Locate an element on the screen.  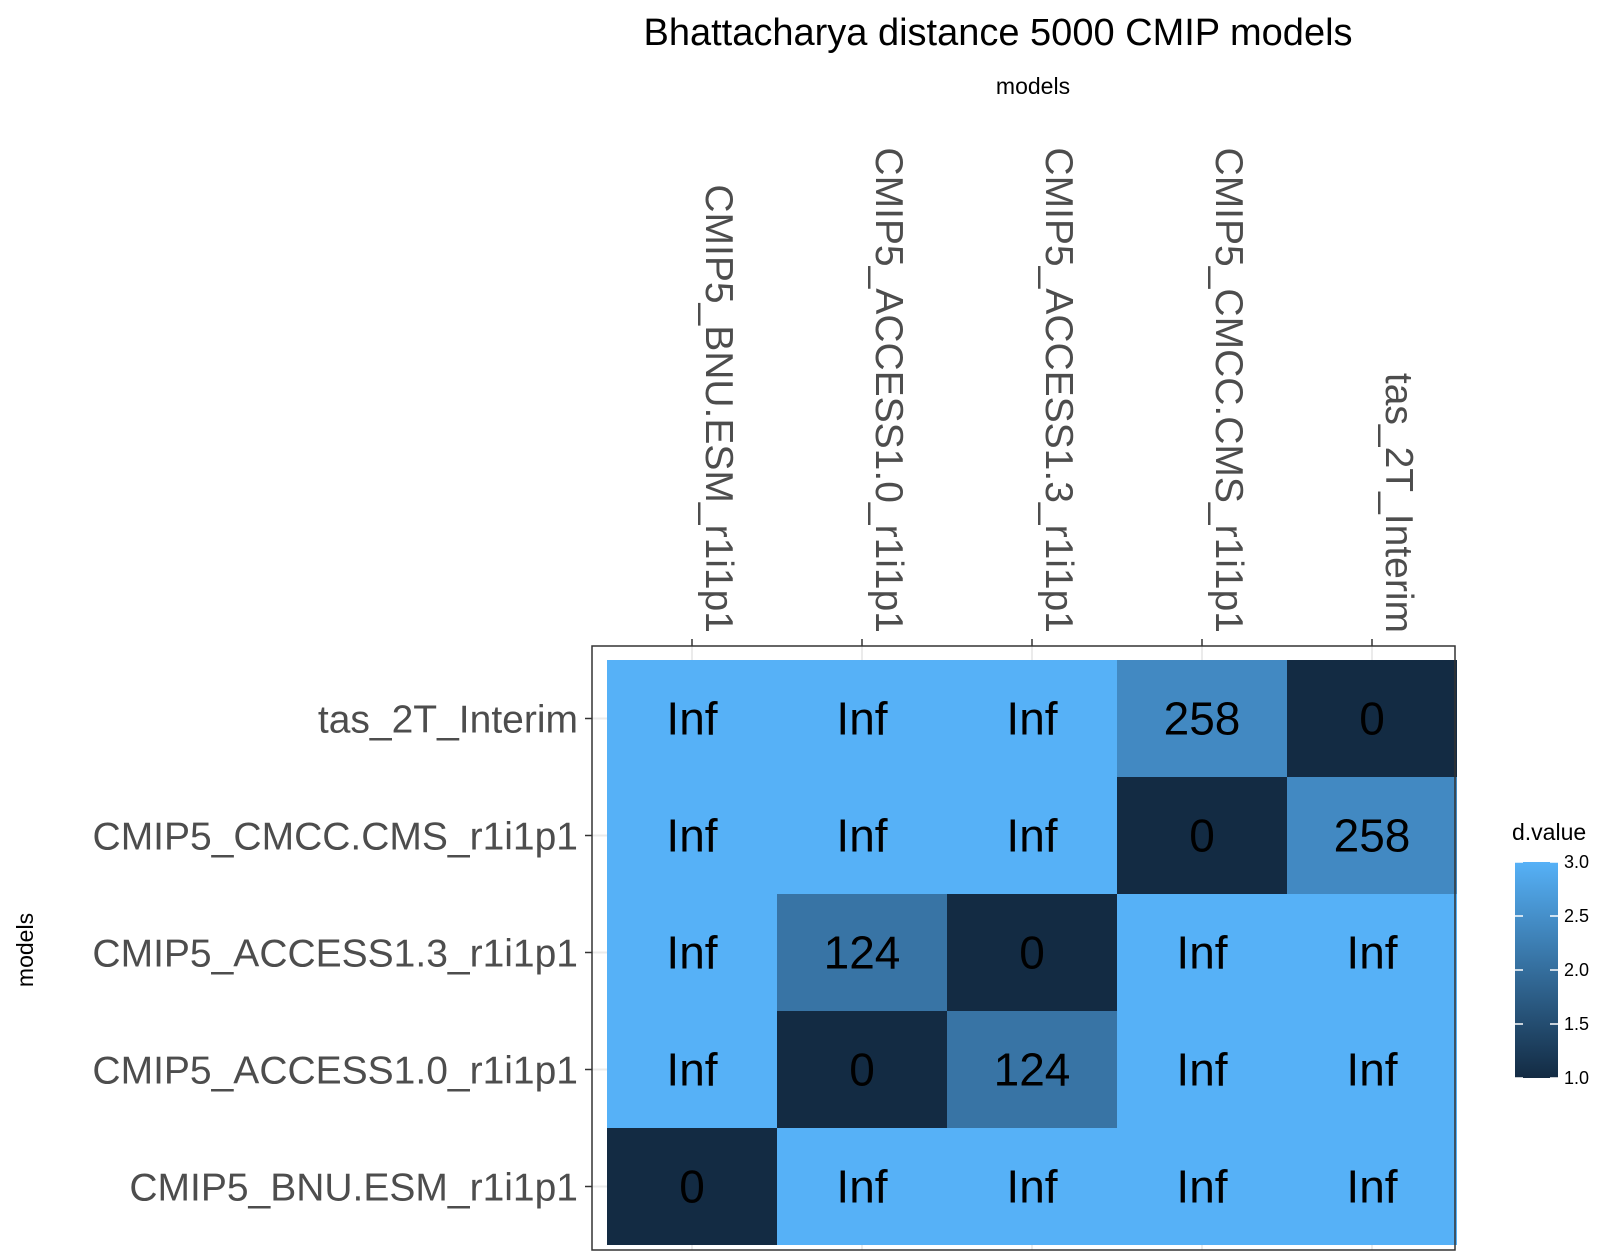
y-tick-label: CMIP5_BNU.ESM_r1i1p1 is located at coordinates (353, 1188).